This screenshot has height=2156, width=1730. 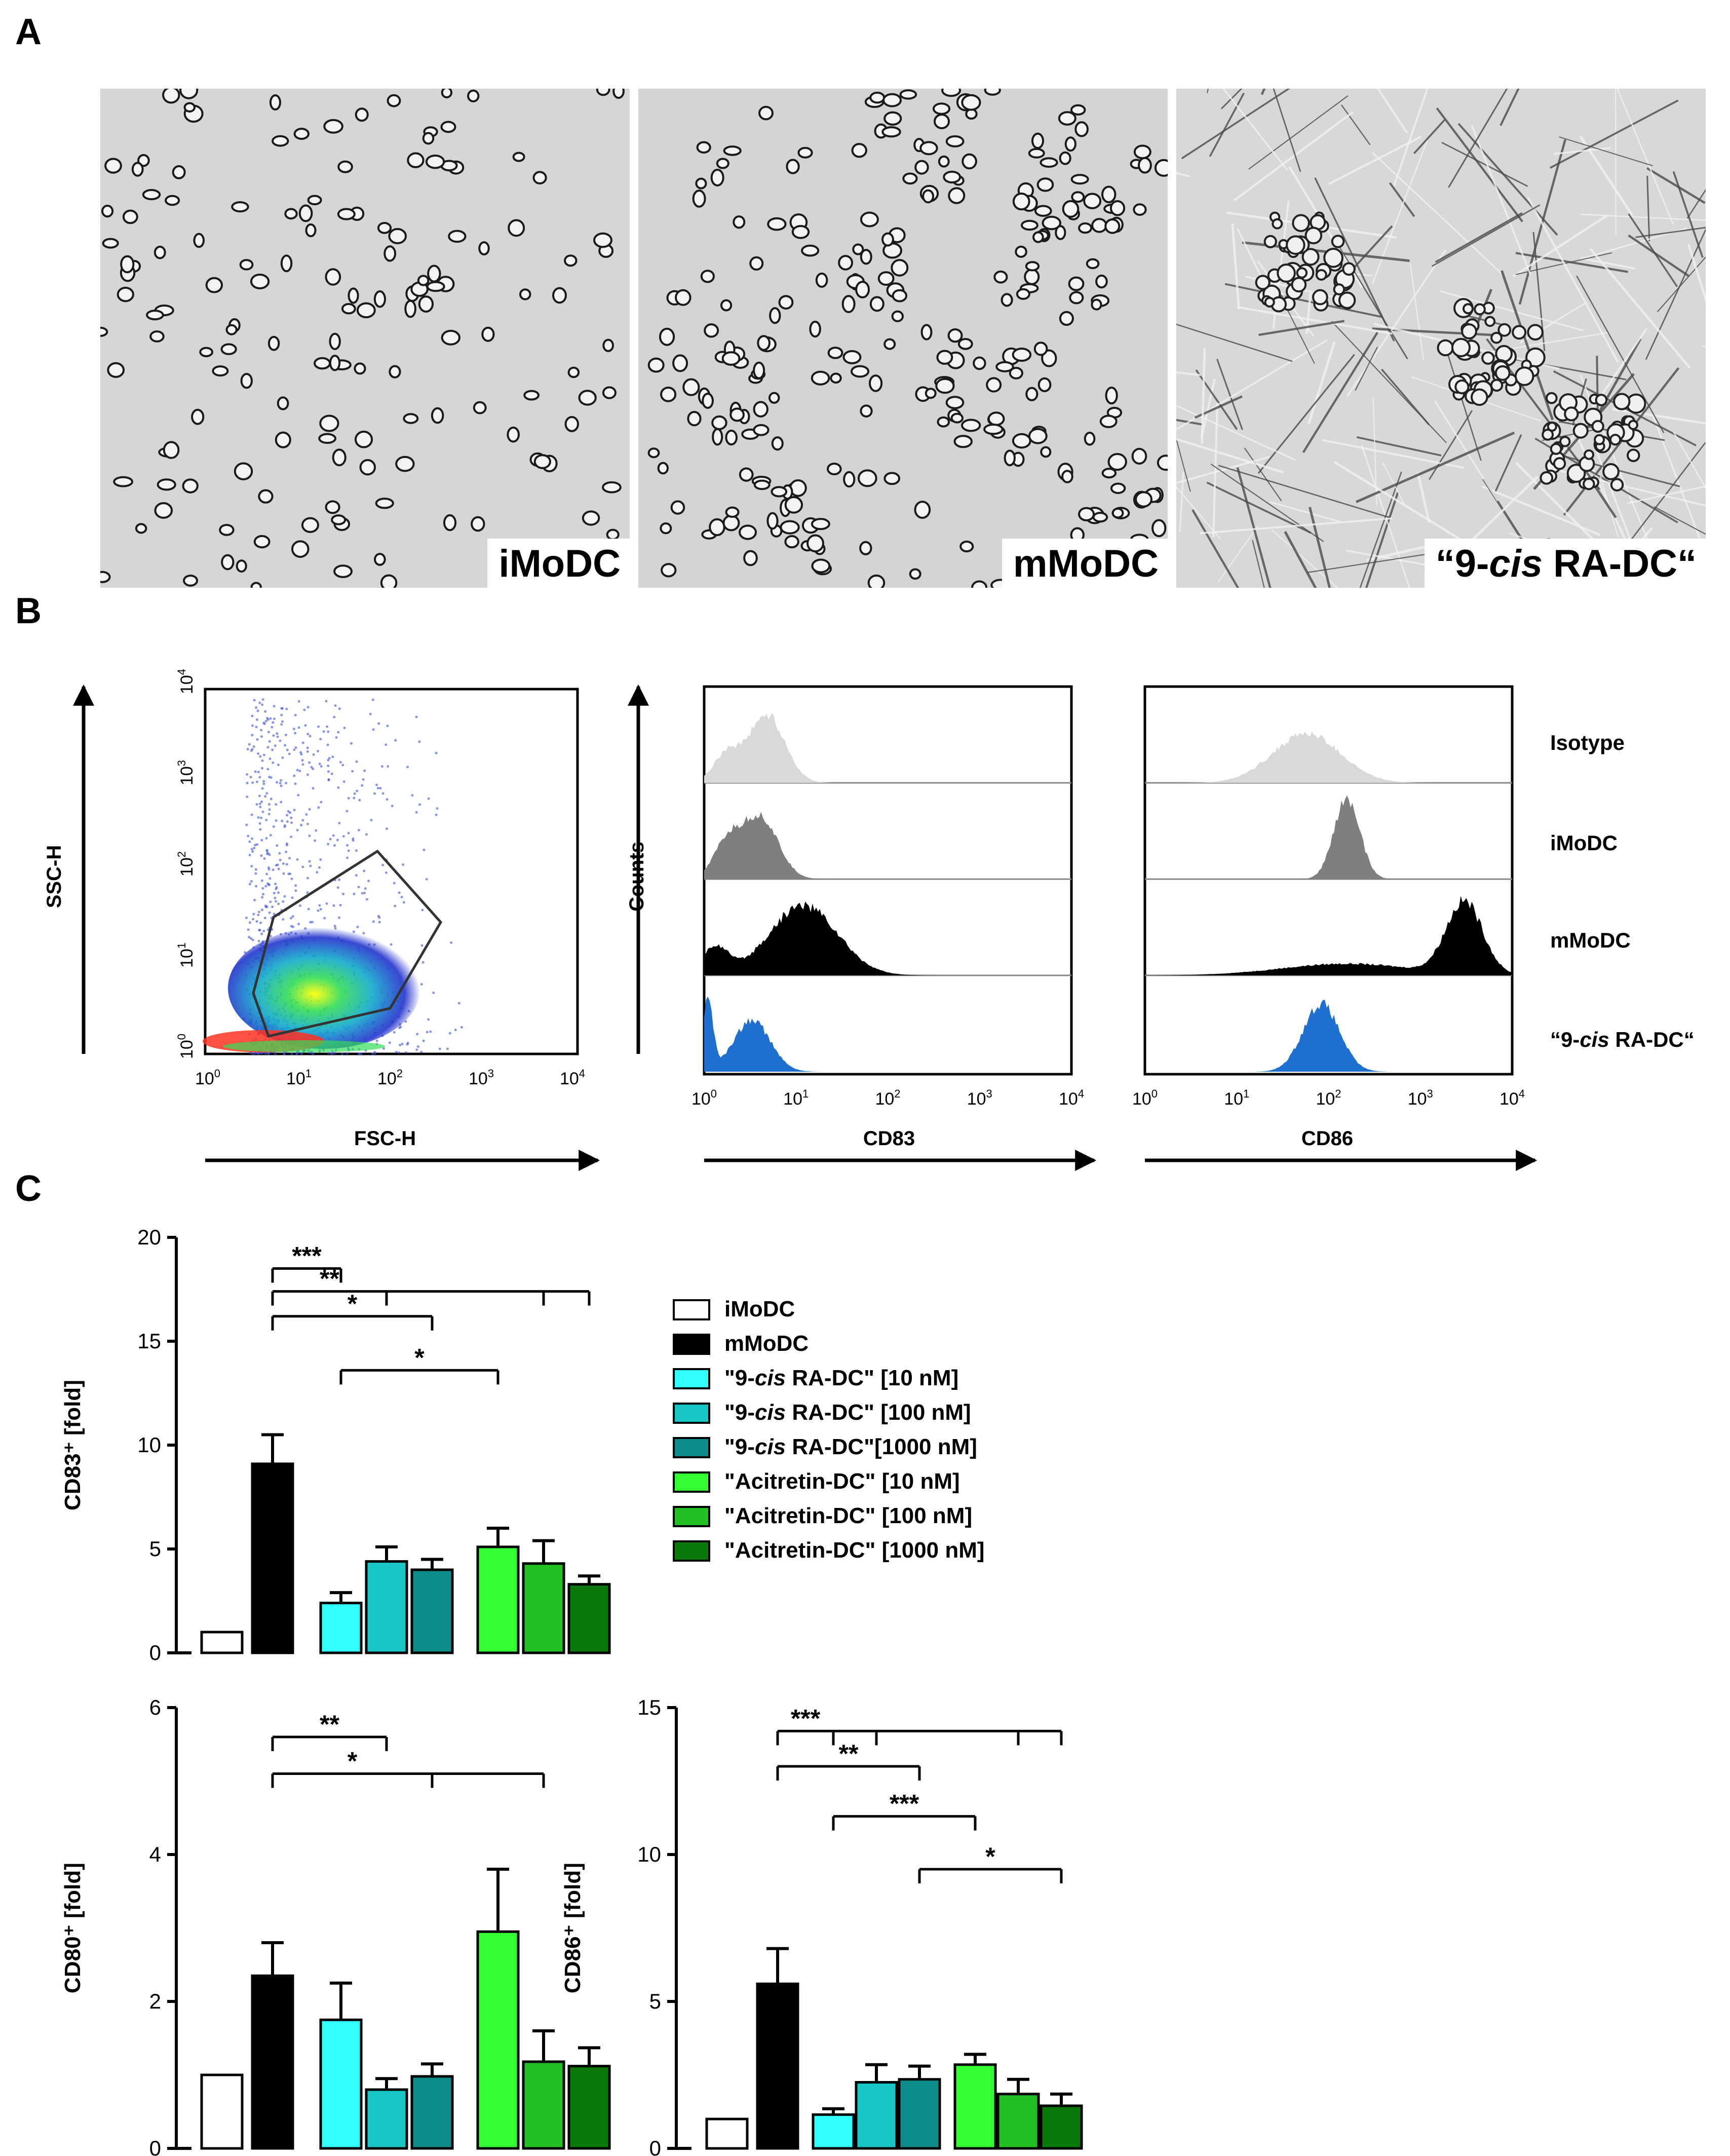 I want to click on legend-label: mMoDC, so click(x=766, y=1343).